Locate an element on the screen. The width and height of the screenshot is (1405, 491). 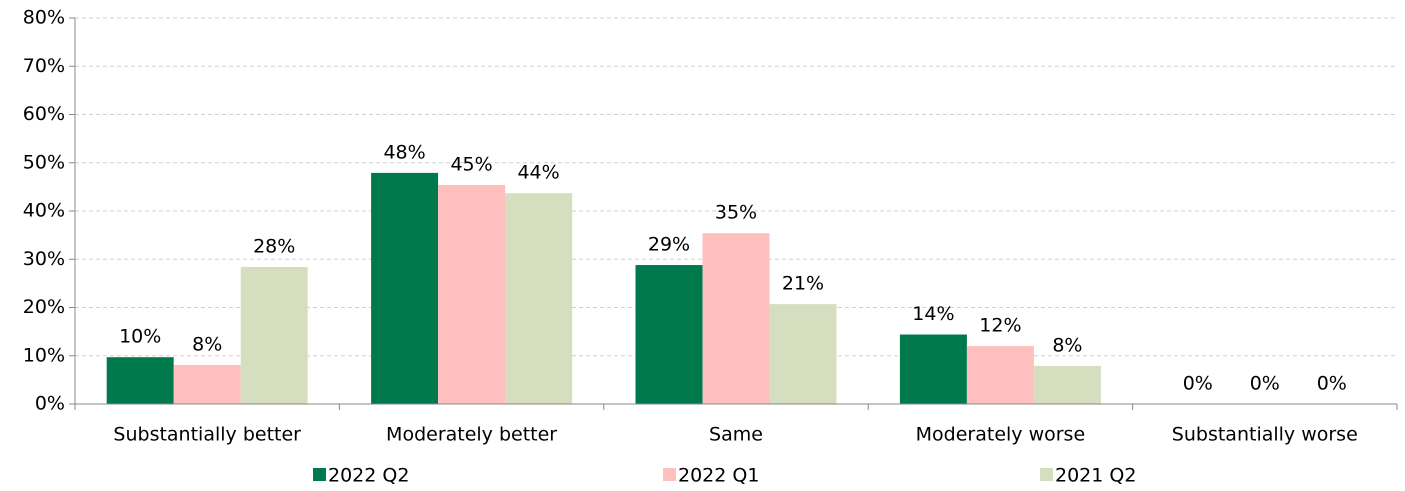
value-label: 44% is located at coordinates (538, 173).